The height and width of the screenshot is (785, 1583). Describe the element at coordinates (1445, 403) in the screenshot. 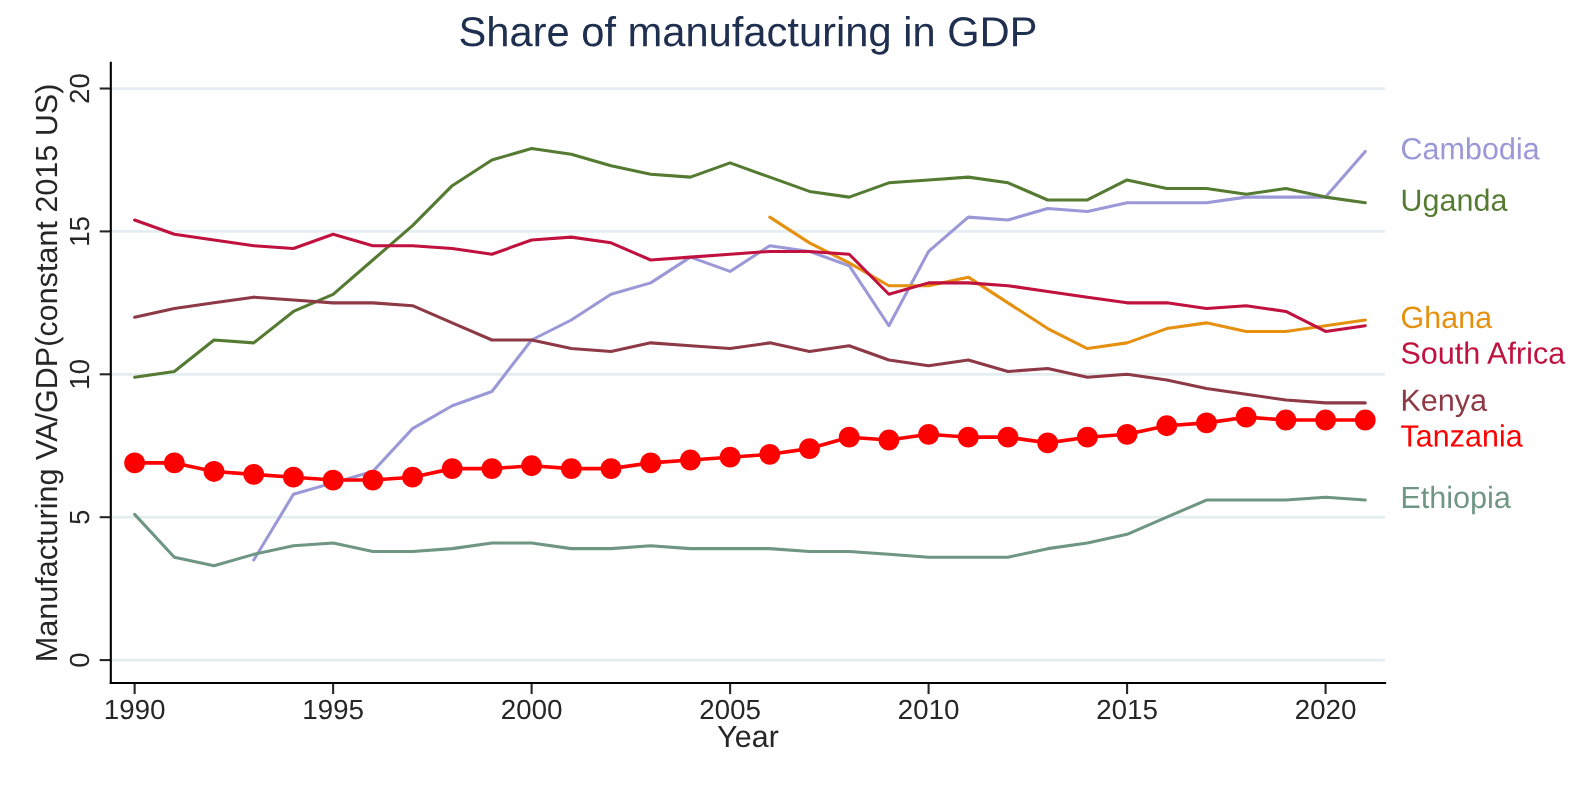

I see `series-label: Kenya` at that location.